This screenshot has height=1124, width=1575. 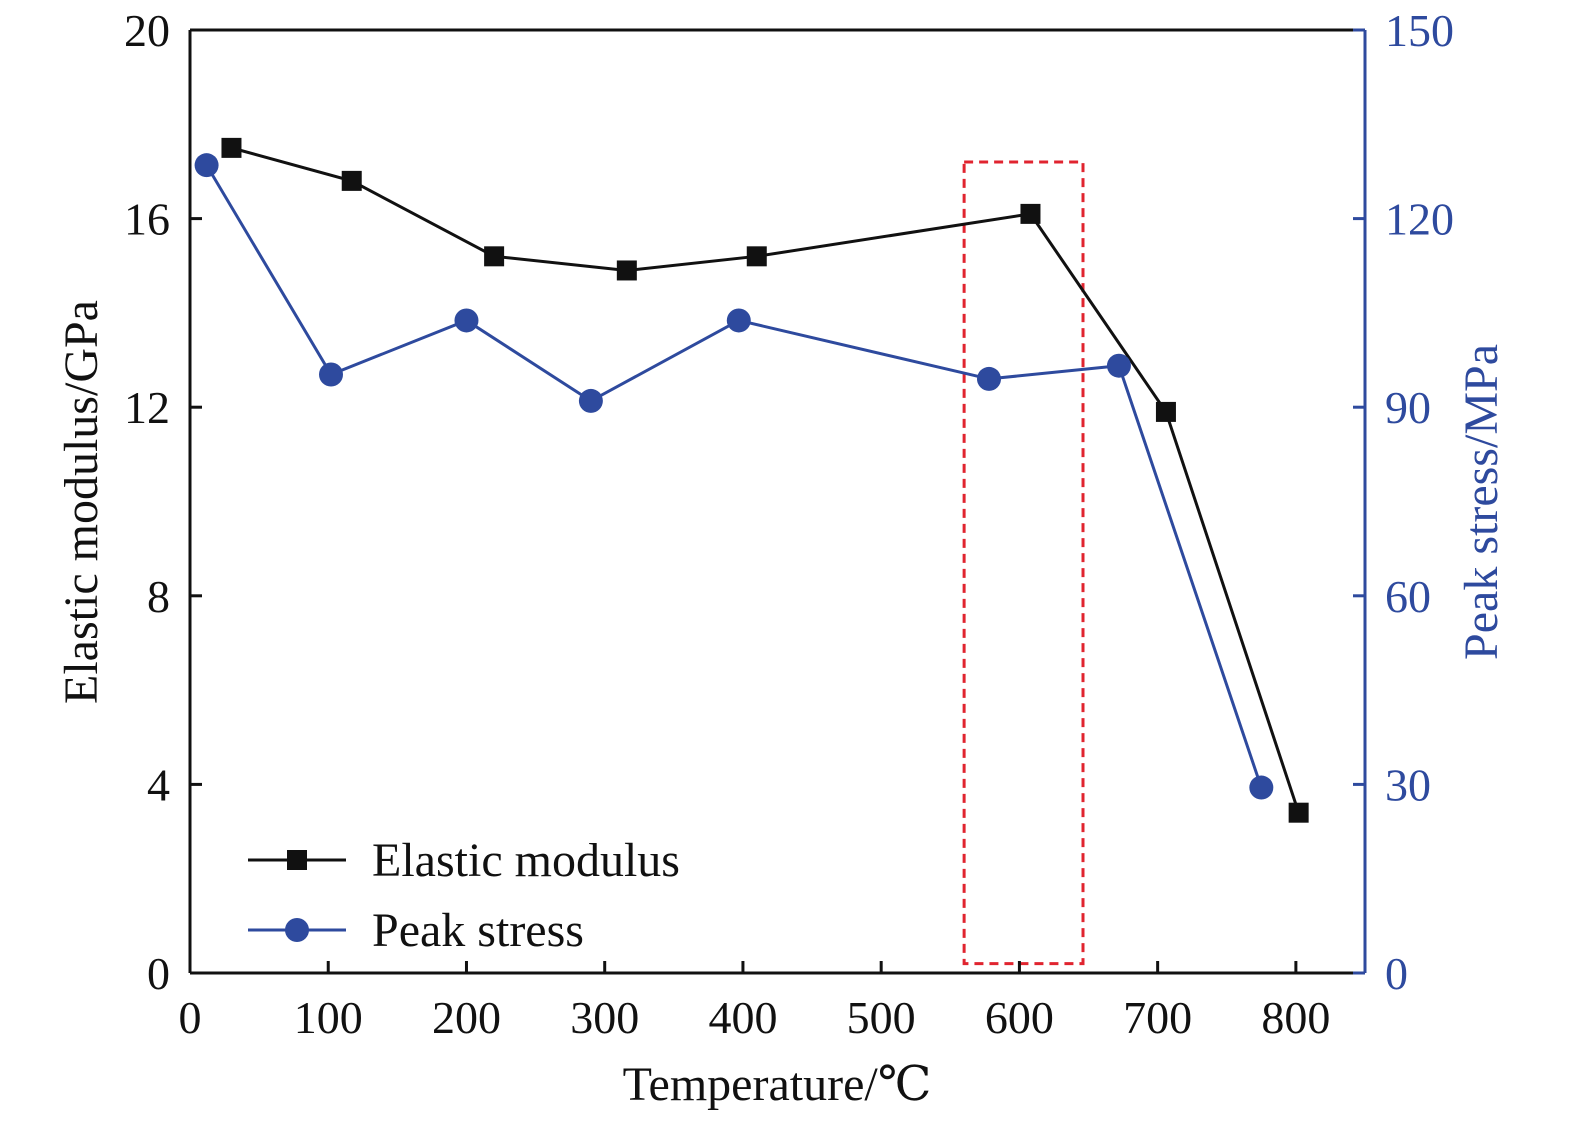 What do you see at coordinates (1408, 407) in the screenshot?
I see `y-right-tick-label: 90` at bounding box center [1408, 407].